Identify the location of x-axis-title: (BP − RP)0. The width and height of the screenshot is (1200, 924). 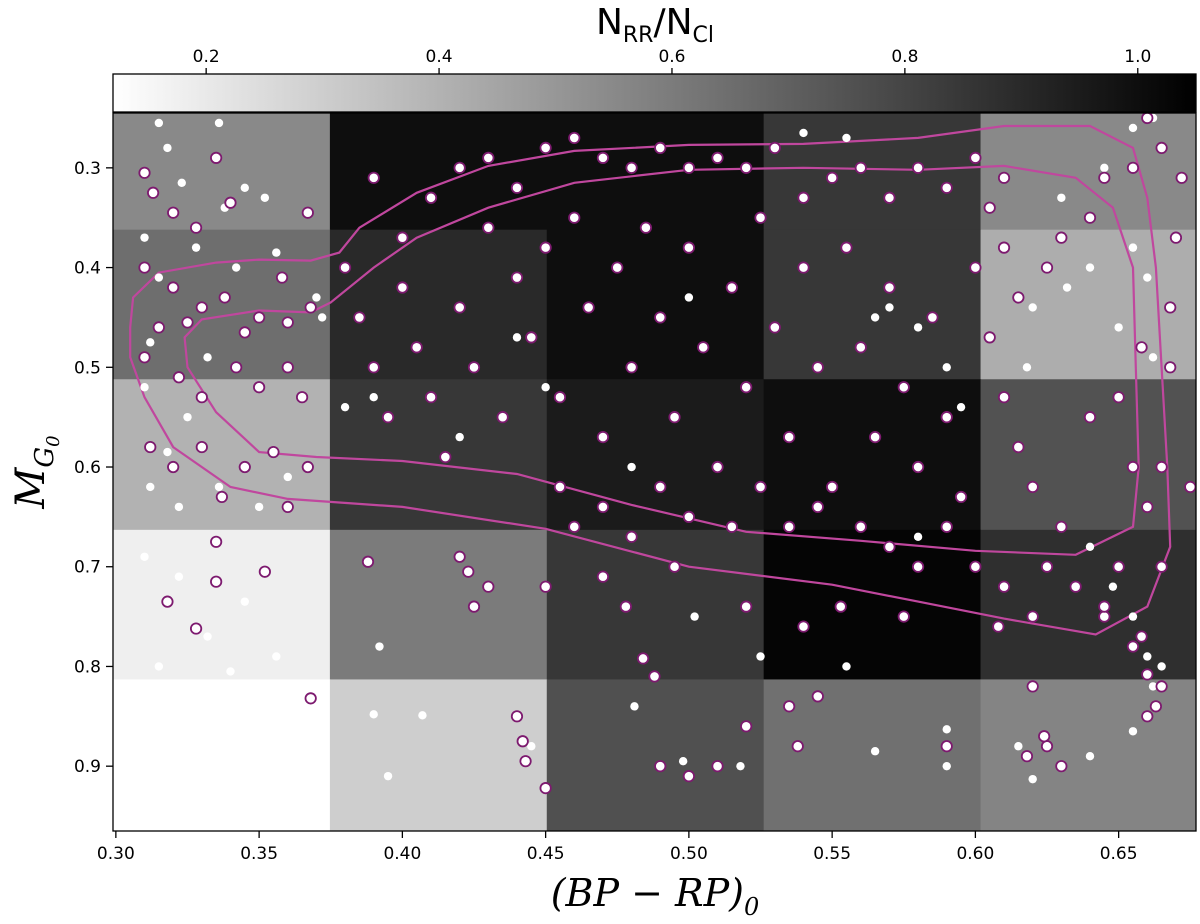
(655, 896).